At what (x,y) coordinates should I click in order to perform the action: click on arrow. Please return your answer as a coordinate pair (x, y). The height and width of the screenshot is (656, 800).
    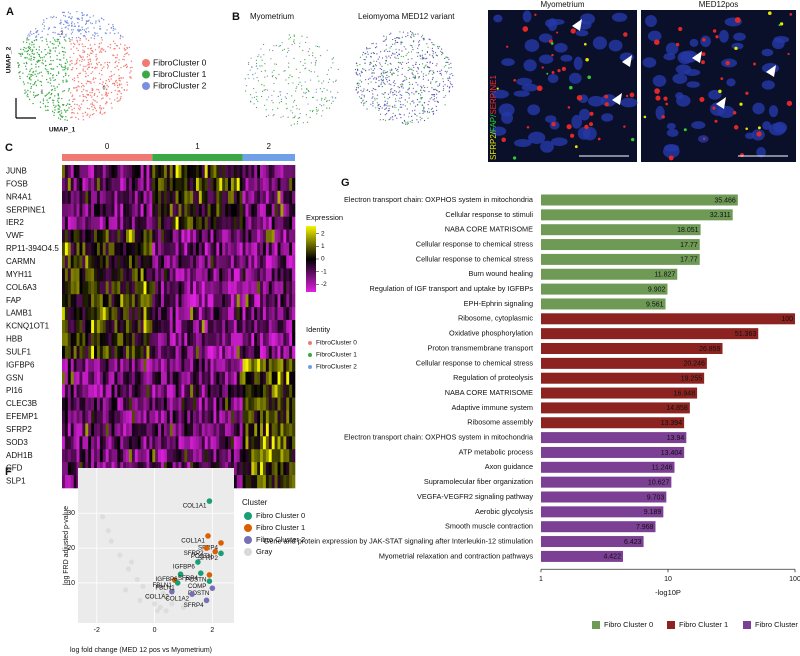
    Looking at the image, I should click on (721, 103).